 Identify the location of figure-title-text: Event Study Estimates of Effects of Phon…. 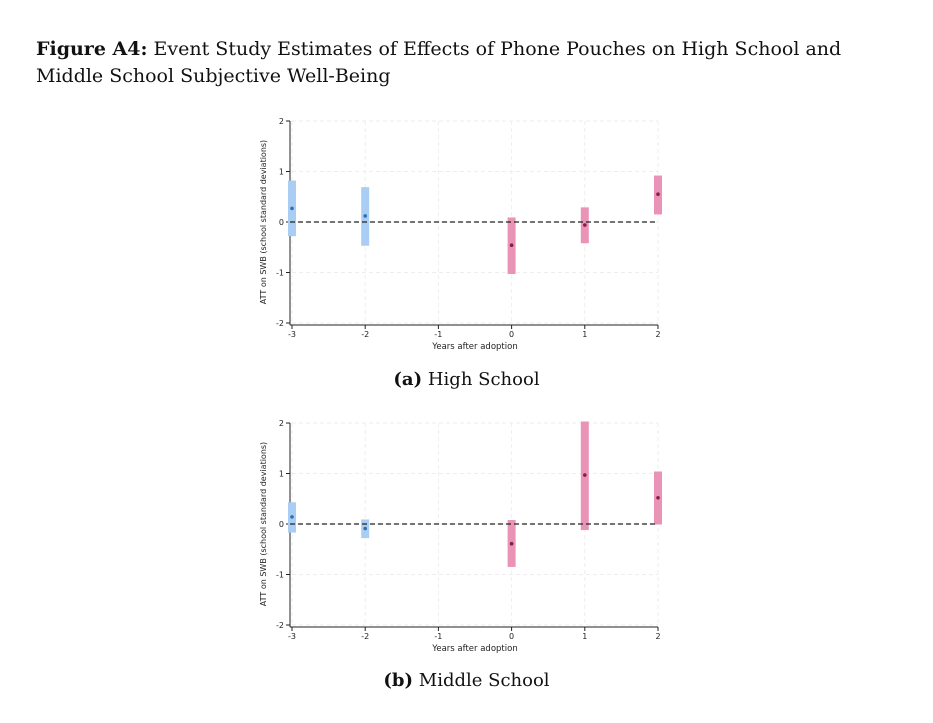
(439, 62).